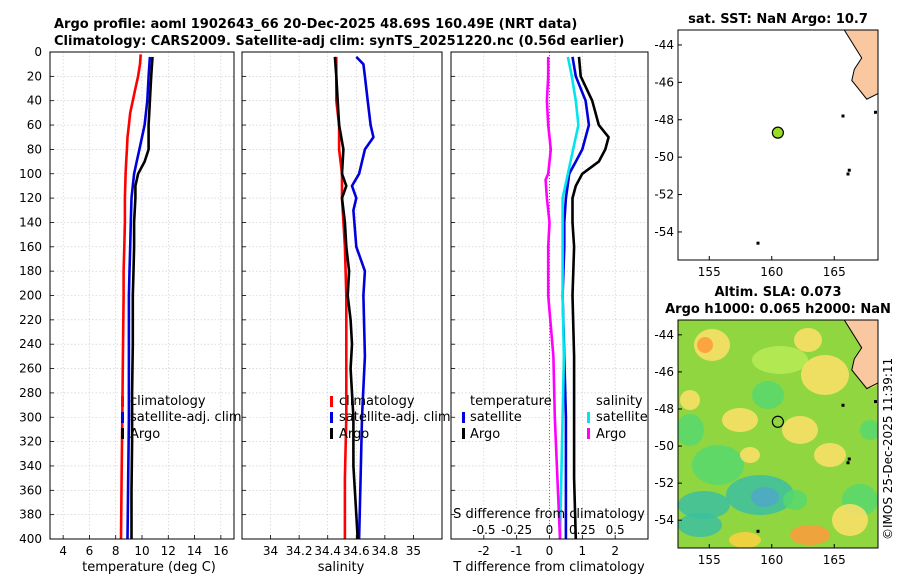 This screenshot has width=900, height=580. Describe the element at coordinates (30, 539) in the screenshot. I see `y-tick-label: 400` at that location.